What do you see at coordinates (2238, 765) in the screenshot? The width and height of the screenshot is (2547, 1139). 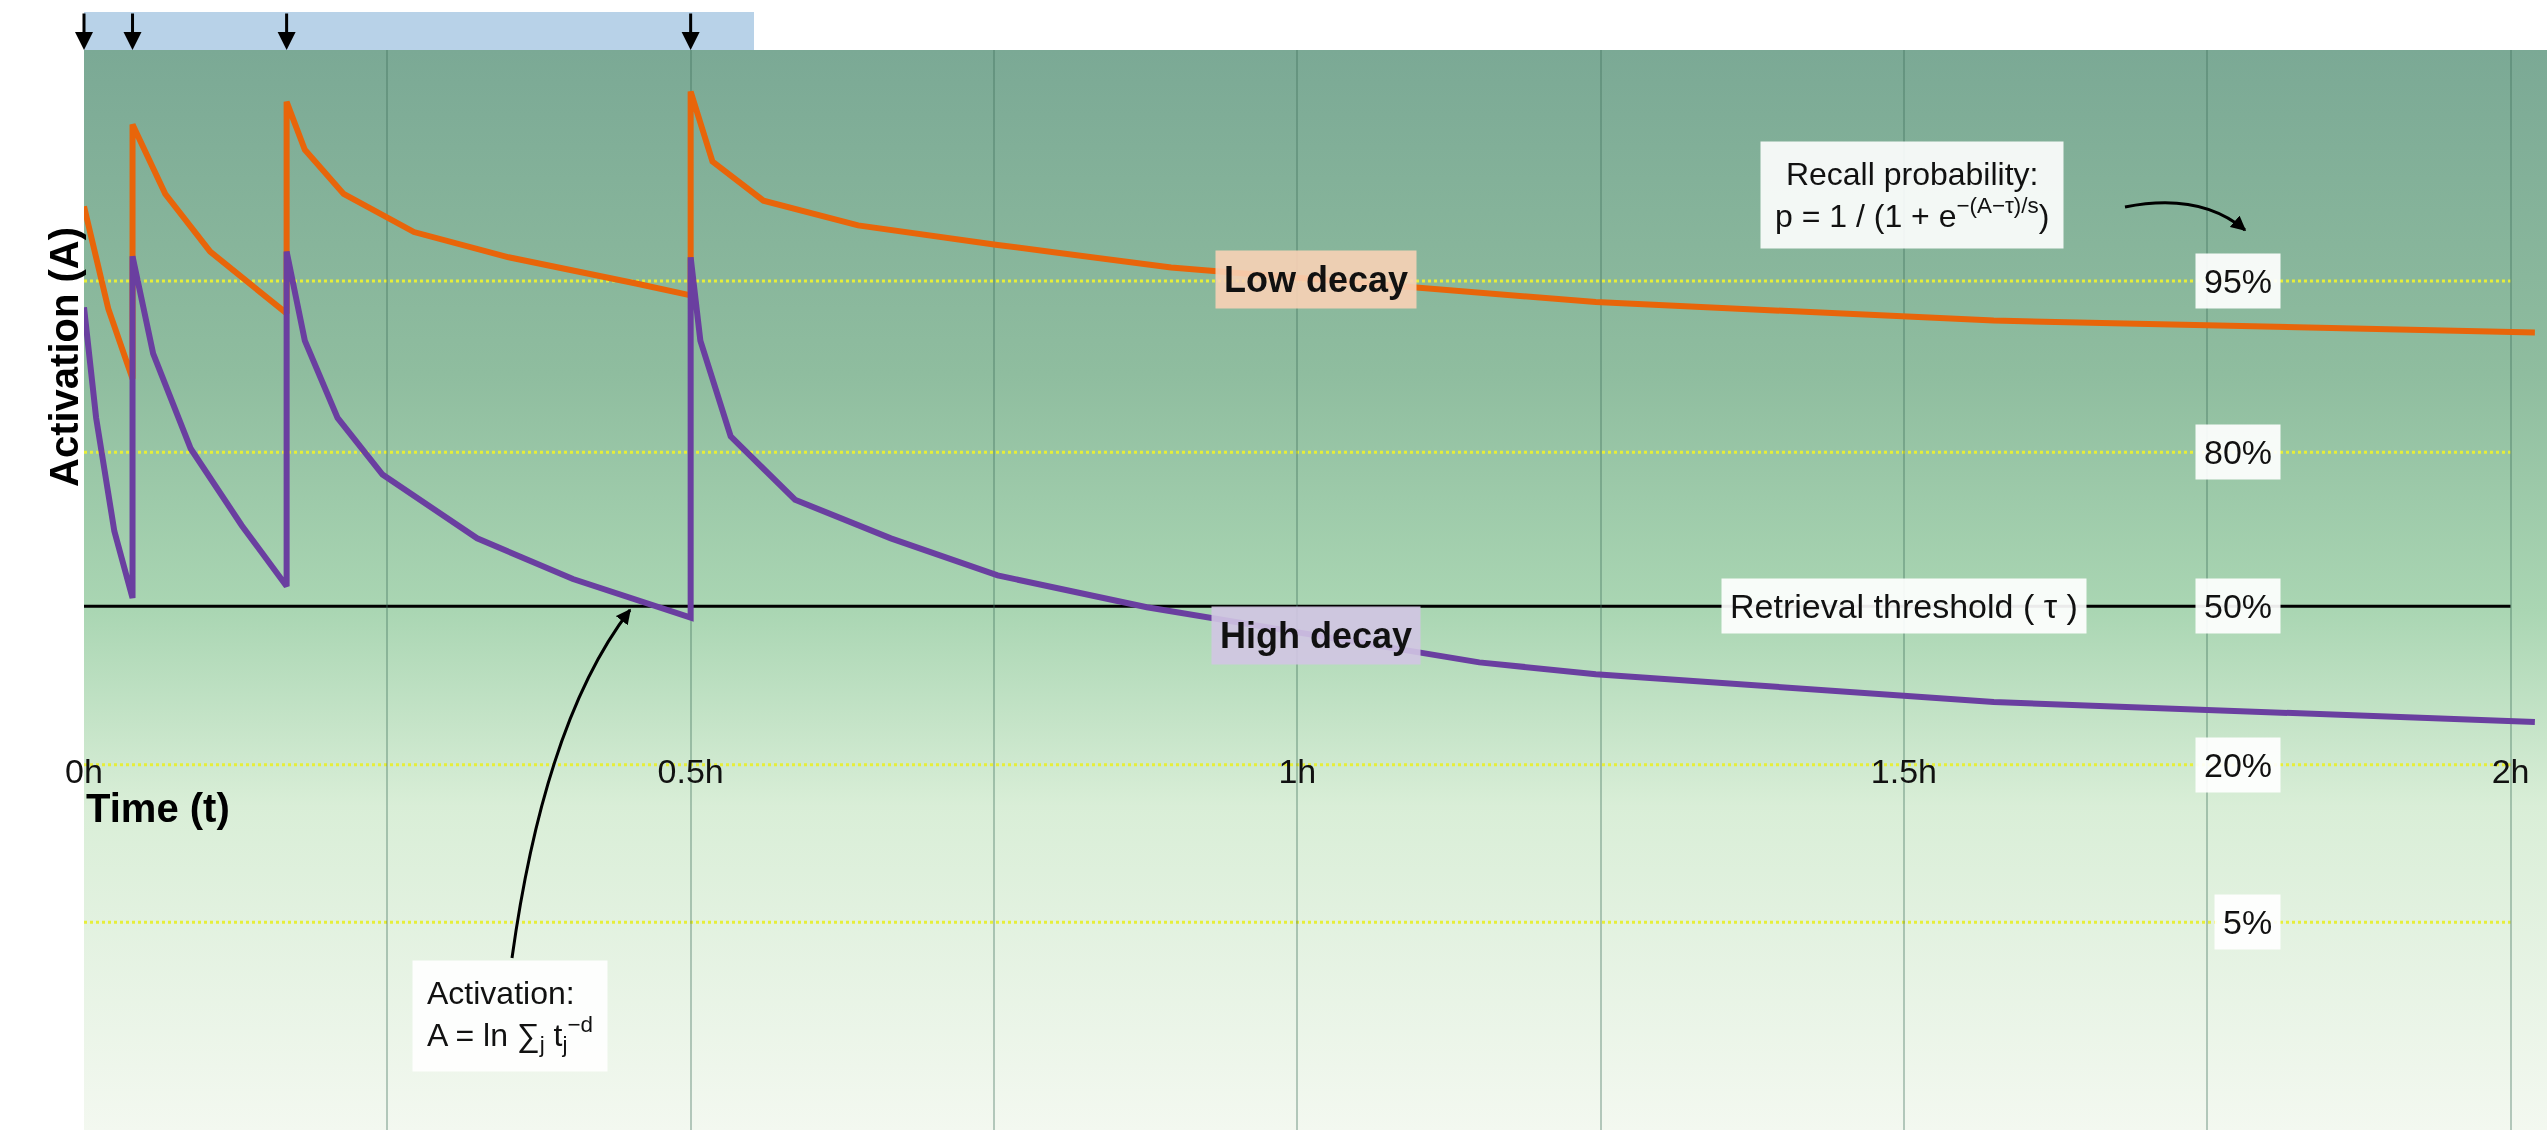 I see `annotation: 20%` at bounding box center [2238, 765].